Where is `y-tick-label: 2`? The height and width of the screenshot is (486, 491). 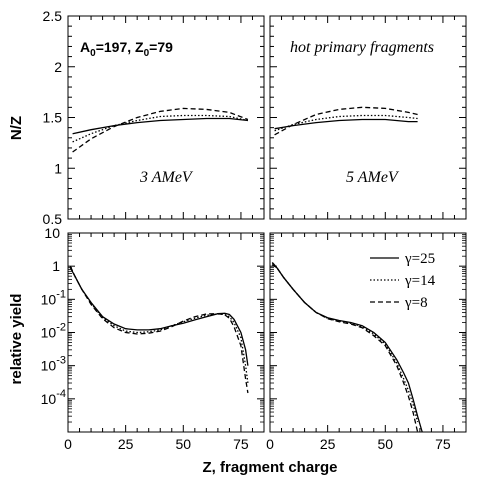
y-tick-label: 2 is located at coordinates (58, 67).